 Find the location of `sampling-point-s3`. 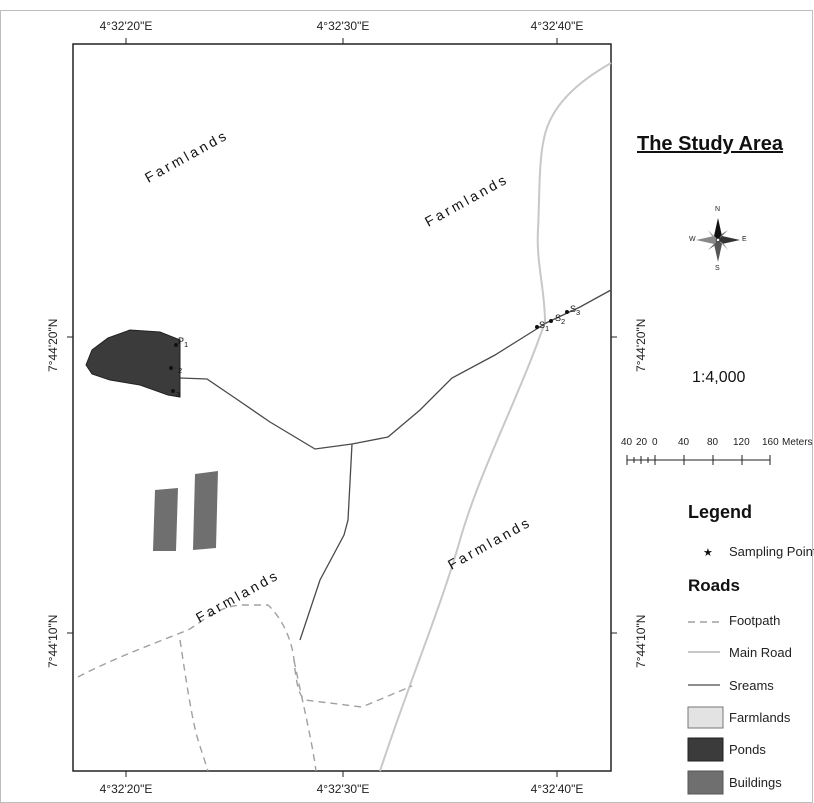

sampling-point-s3 is located at coordinates (567, 312).